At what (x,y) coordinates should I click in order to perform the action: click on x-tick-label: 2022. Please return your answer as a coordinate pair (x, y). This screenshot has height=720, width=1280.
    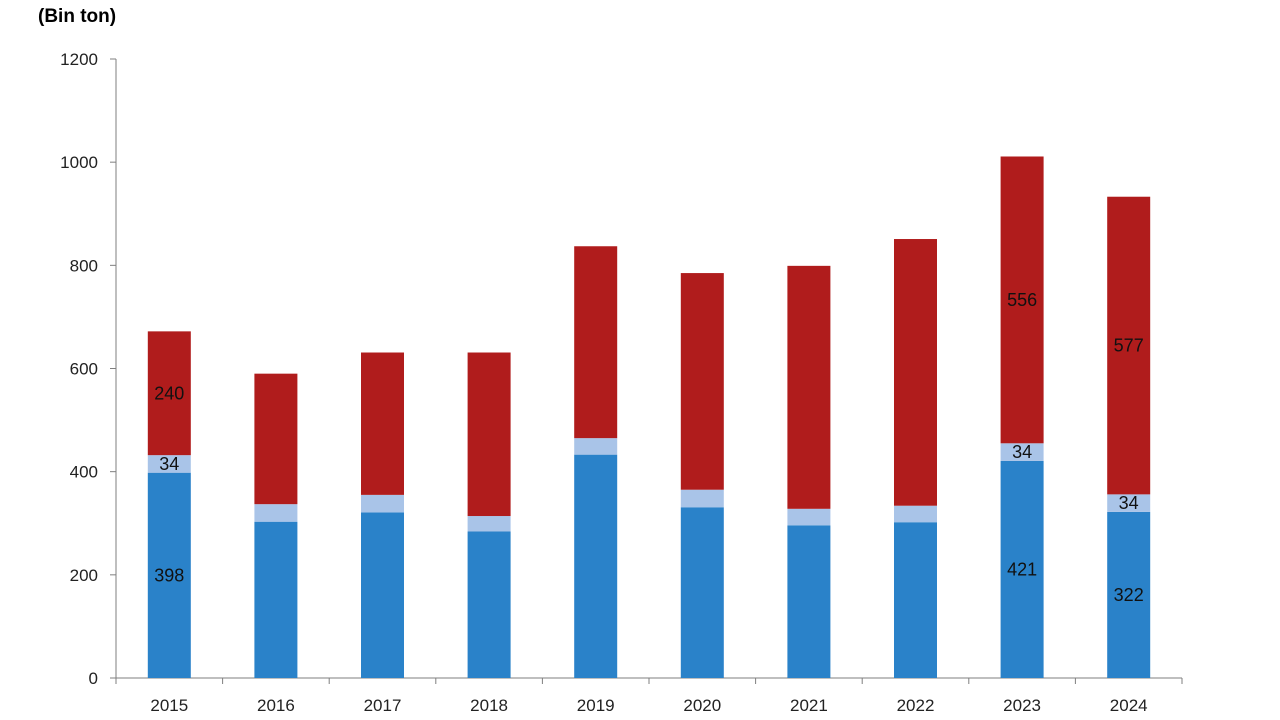
    Looking at the image, I should click on (916, 705).